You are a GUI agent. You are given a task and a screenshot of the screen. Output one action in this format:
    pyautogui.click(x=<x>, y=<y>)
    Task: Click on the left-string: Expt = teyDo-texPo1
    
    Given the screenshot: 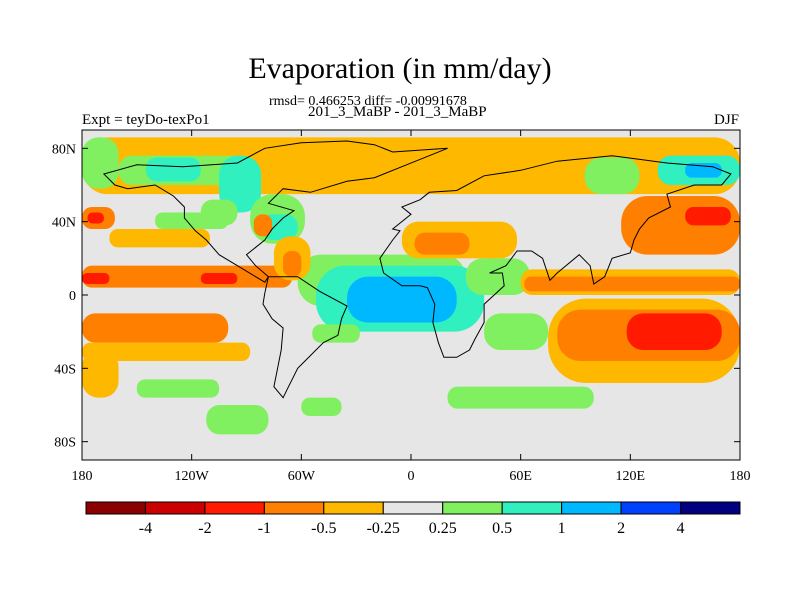 What is the action you would take?
    pyautogui.click(x=146, y=120)
    